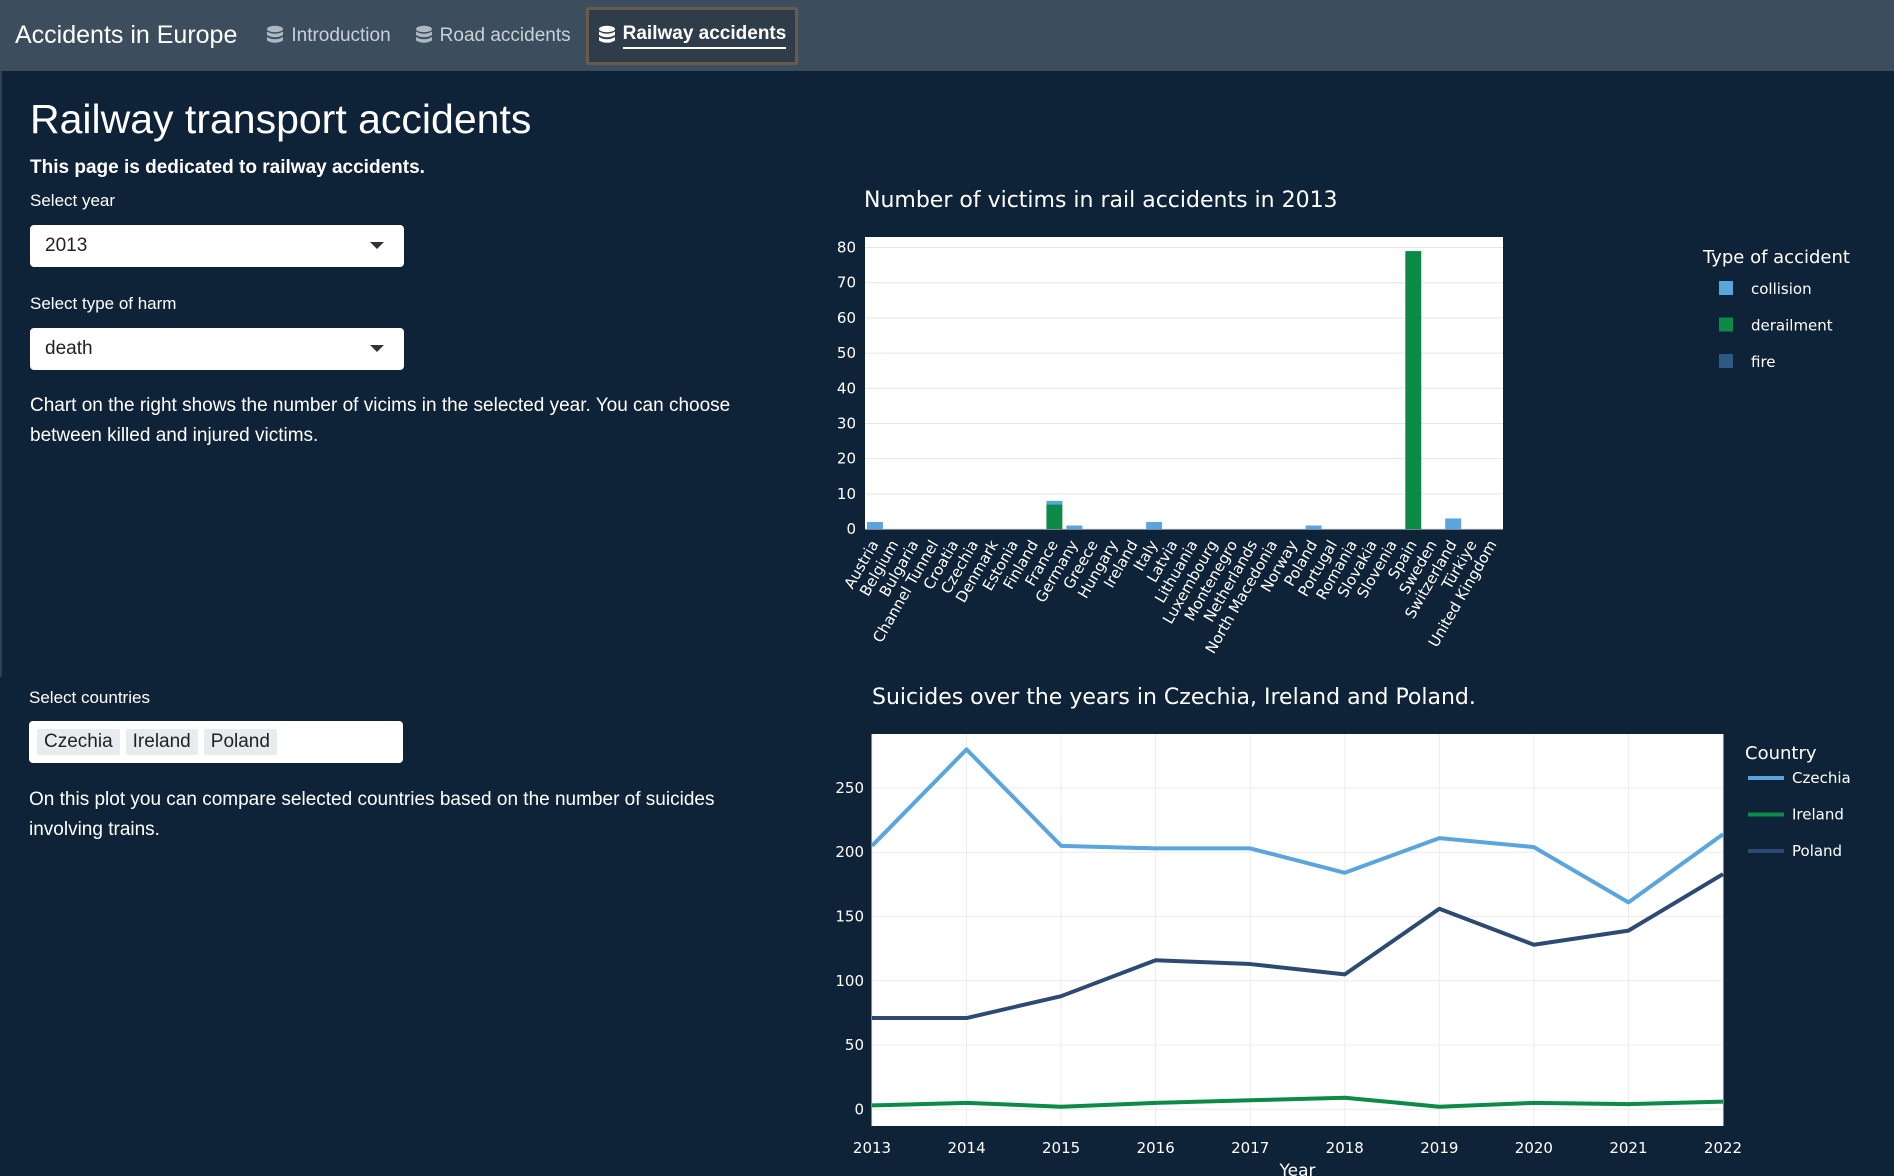 The height and width of the screenshot is (1176, 1894). I want to click on x-tick-label: 2017, so click(1250, 1148).